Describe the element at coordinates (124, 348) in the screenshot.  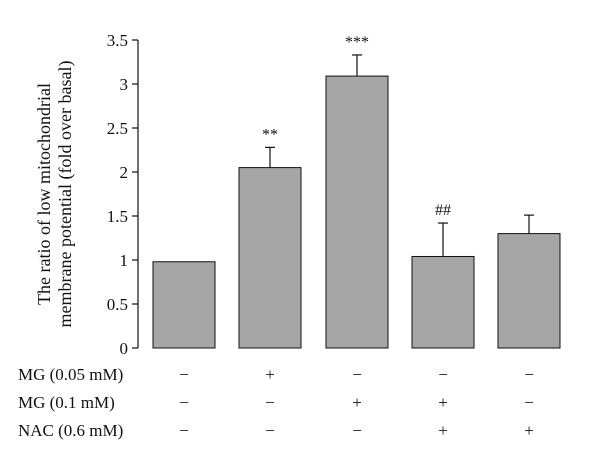
I see `y-tick-label: 0` at that location.